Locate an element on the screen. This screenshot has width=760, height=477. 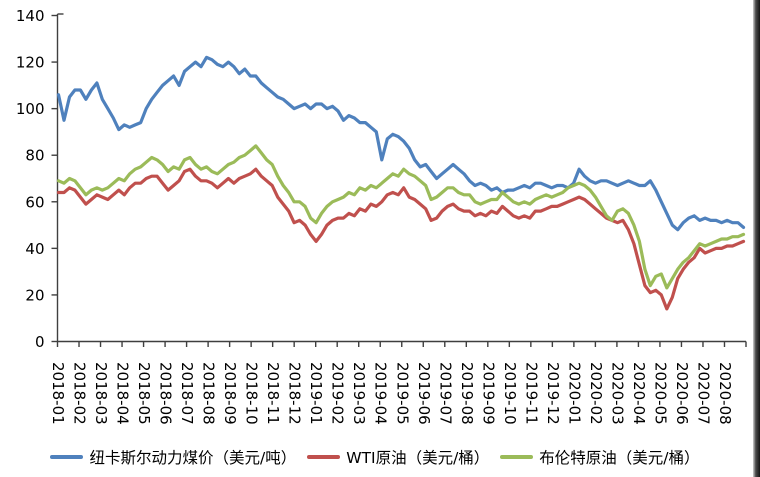
x-axis-label: 2018-03 is located at coordinates (101, 393).